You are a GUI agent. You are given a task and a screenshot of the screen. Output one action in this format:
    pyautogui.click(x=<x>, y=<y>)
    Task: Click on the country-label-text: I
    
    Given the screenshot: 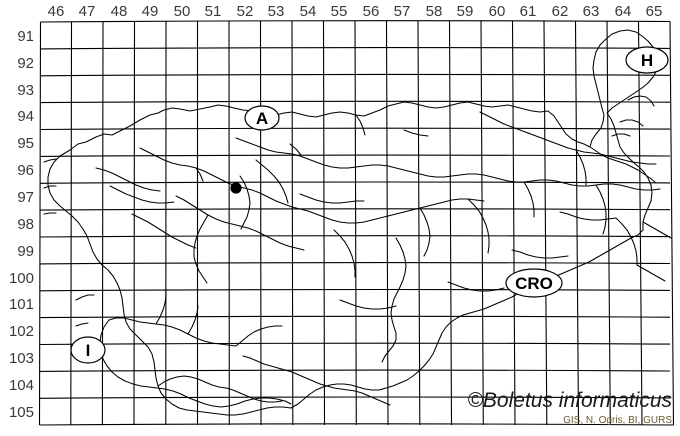 What is the action you would take?
    pyautogui.click(x=88, y=350)
    